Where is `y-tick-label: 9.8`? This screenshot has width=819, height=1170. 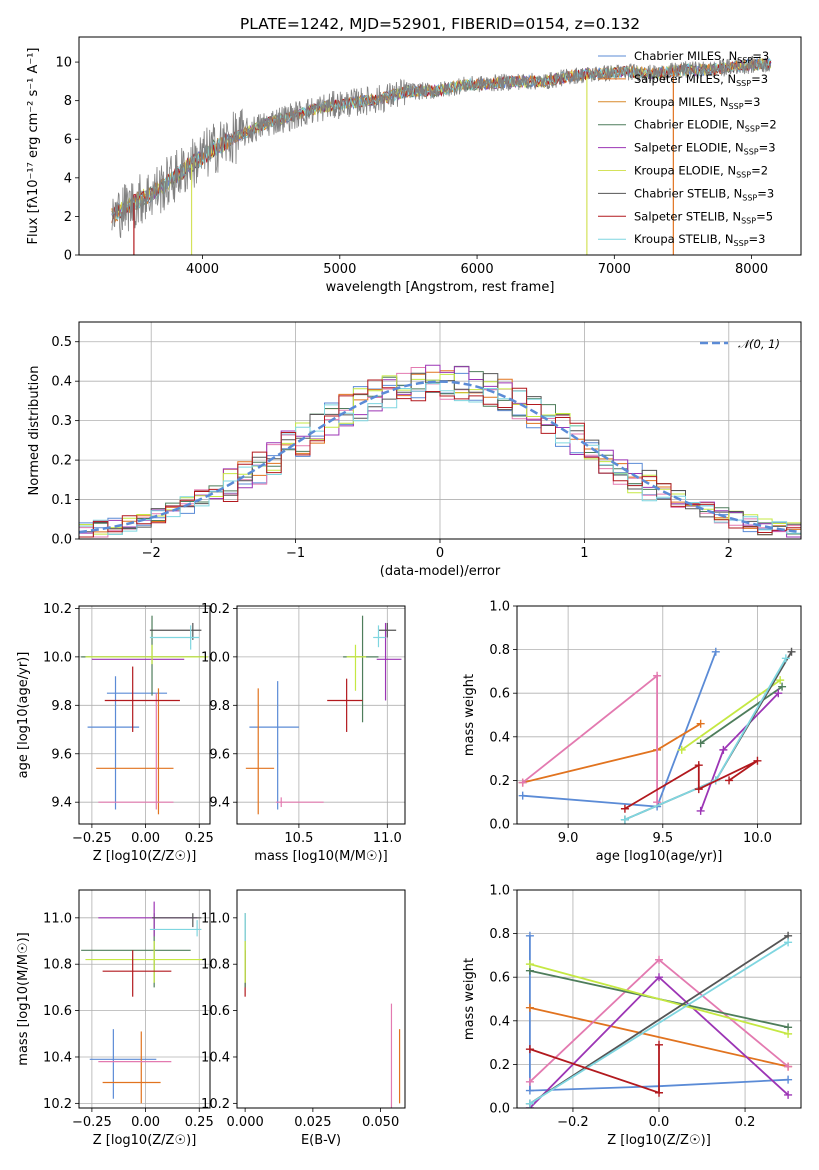
y-tick-label: 9.8 is located at coordinates (61, 706).